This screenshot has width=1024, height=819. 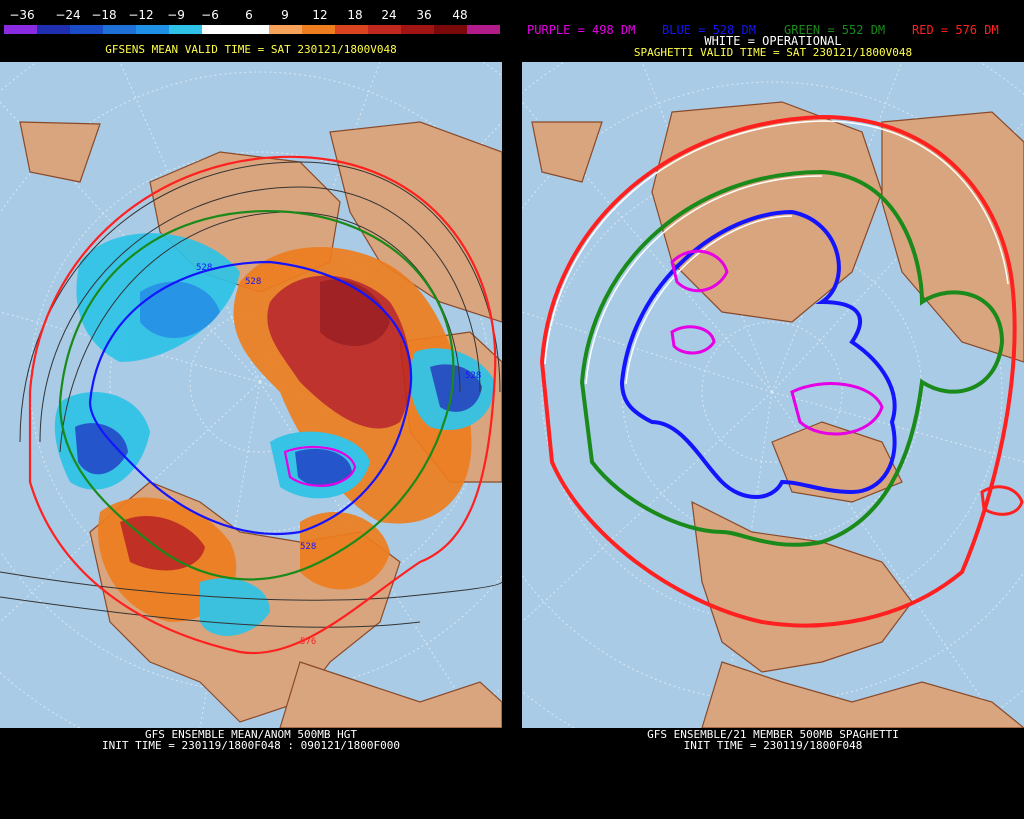 What do you see at coordinates (68, 15) in the screenshot?
I see `colorbar-label: −24` at bounding box center [68, 15].